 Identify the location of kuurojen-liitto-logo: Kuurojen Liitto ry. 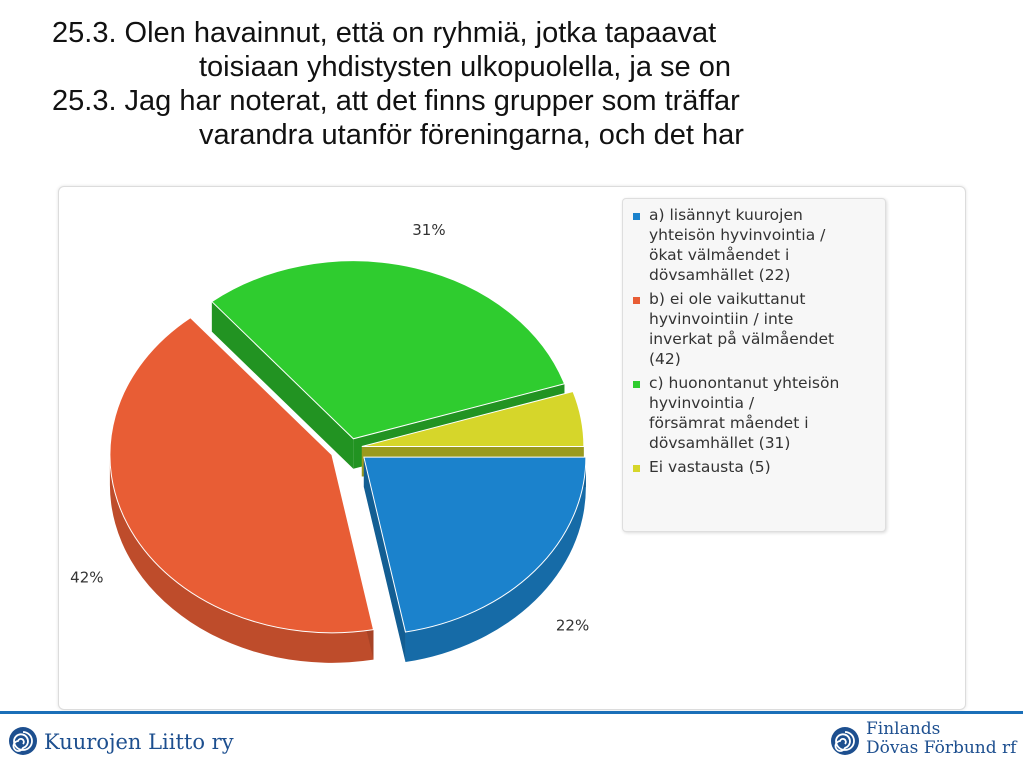
(138, 741).